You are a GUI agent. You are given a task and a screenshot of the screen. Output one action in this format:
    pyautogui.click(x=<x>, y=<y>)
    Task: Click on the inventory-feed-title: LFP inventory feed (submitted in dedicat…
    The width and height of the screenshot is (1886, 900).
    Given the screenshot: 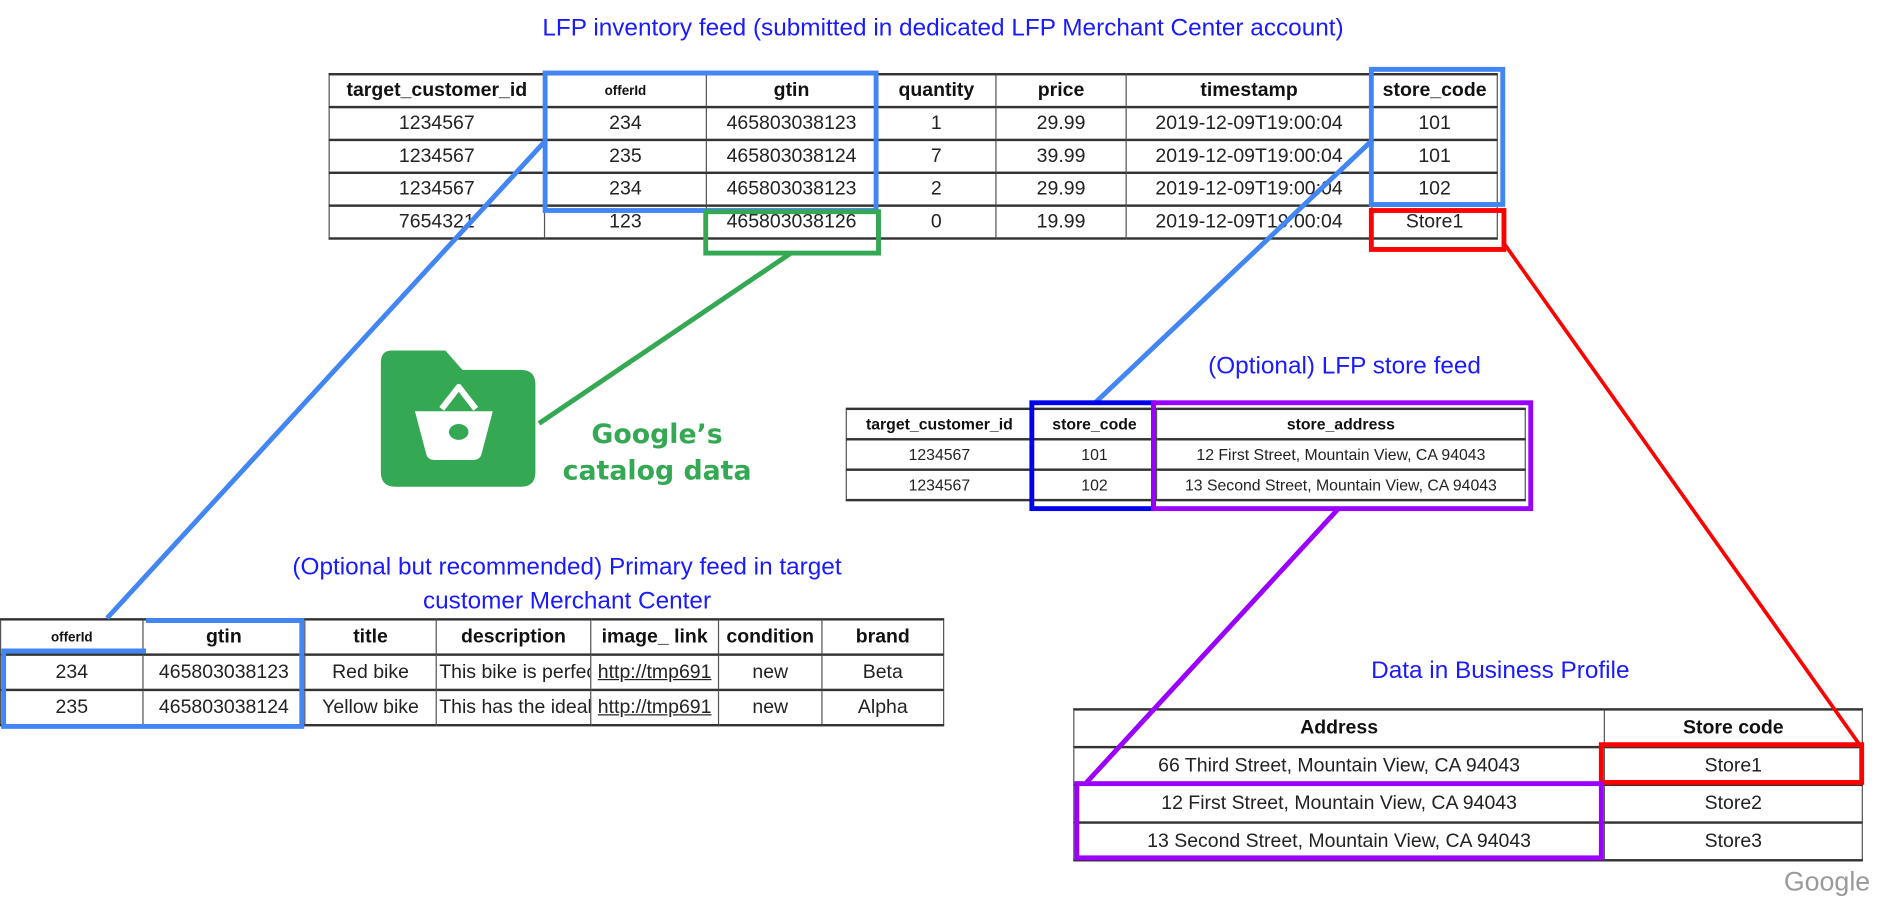 What is the action you would take?
    pyautogui.click(x=943, y=28)
    